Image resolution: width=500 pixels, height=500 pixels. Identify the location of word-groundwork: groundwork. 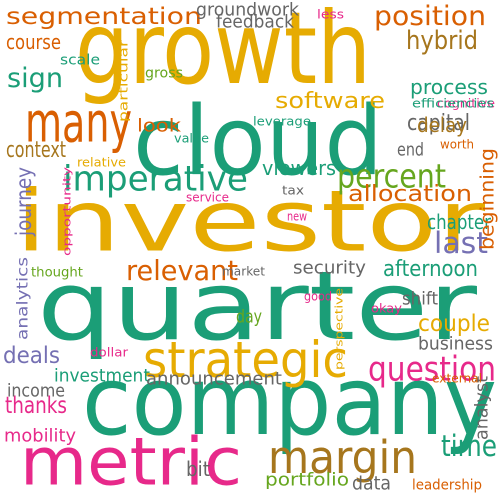
(247, 10).